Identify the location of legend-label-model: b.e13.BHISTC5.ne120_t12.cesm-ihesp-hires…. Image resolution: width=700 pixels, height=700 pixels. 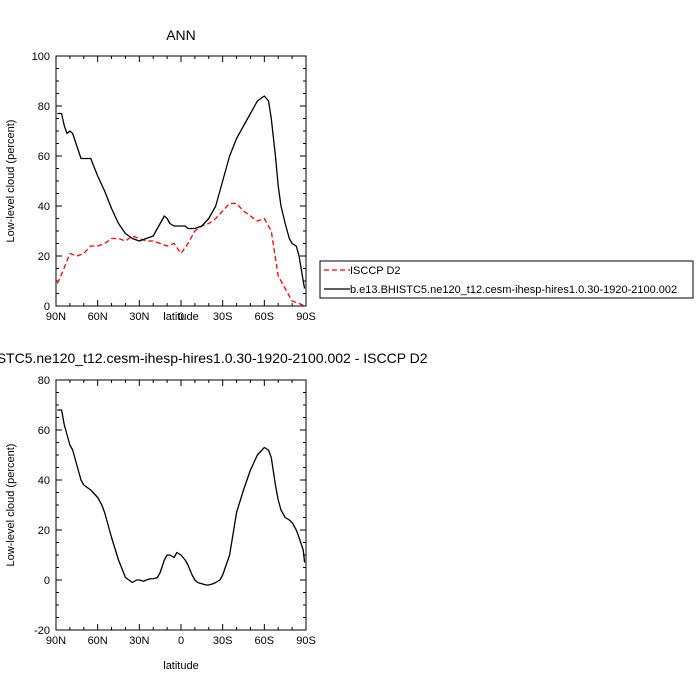
(513, 290).